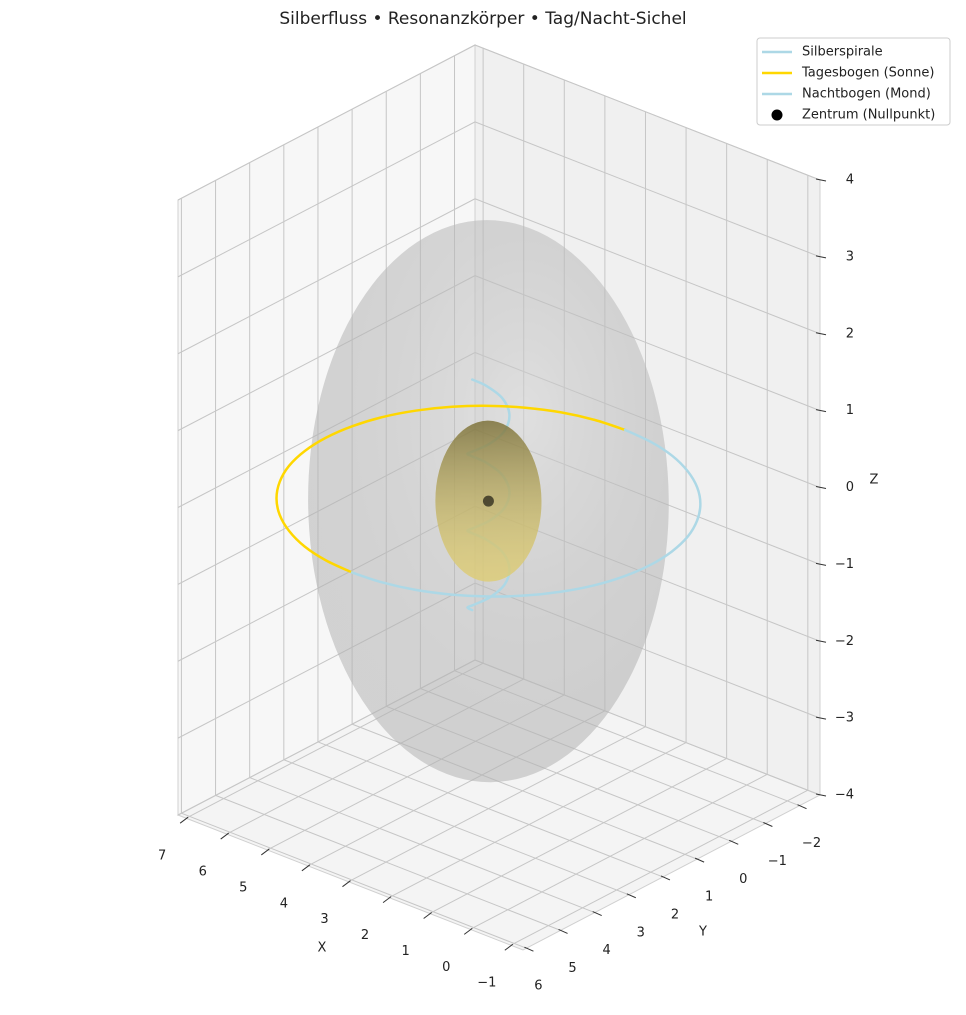 Image resolution: width=966 pixels, height=1015 pixels. What do you see at coordinates (607, 950) in the screenshot?
I see `y-tick-label: 4` at bounding box center [607, 950].